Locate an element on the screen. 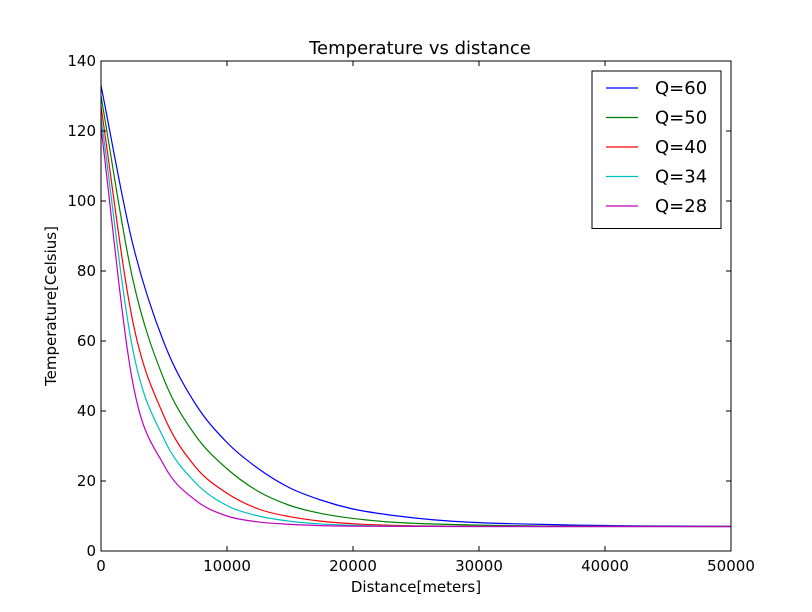 The width and height of the screenshot is (812, 612). legend-label: Q=50 is located at coordinates (681, 118).